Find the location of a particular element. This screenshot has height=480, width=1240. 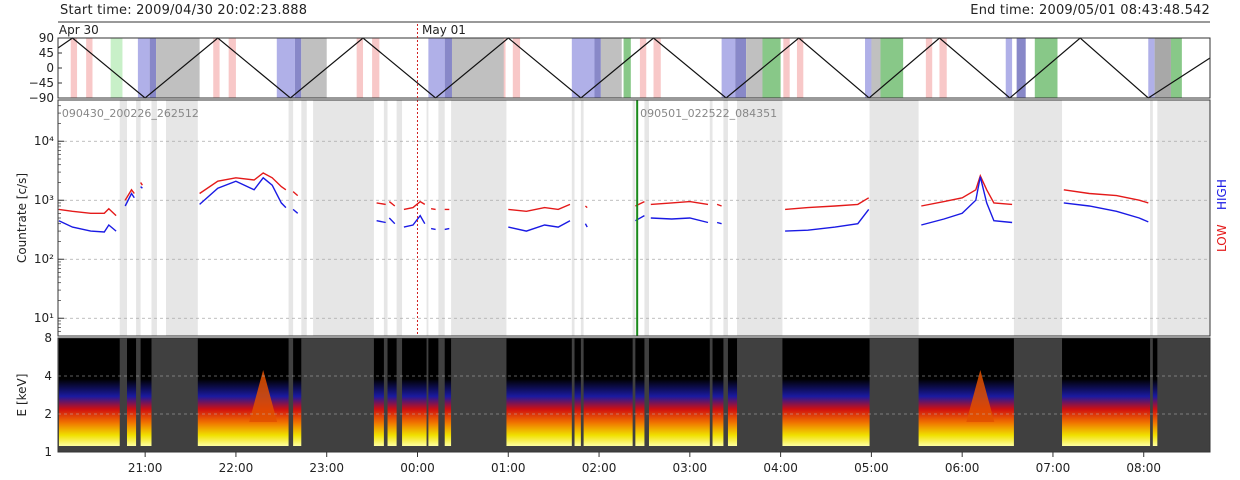

flare-plume is located at coordinates (980, 396).